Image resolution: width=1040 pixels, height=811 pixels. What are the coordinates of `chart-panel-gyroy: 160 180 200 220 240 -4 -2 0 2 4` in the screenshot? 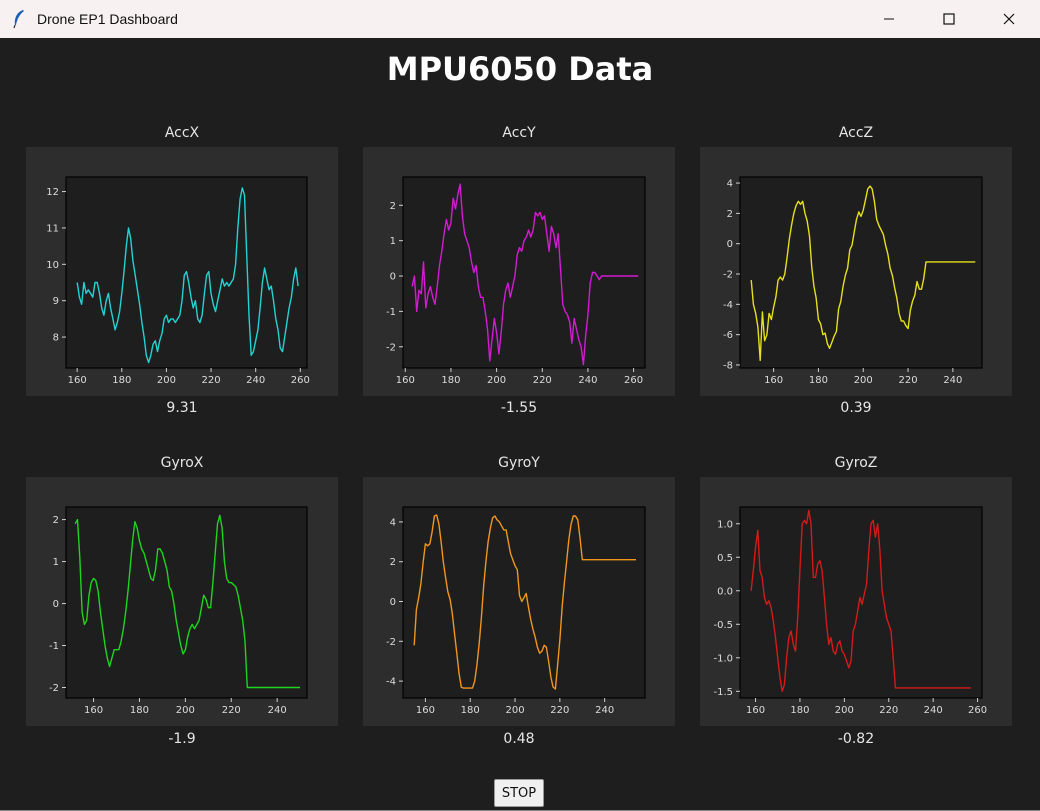 It's located at (519, 601).